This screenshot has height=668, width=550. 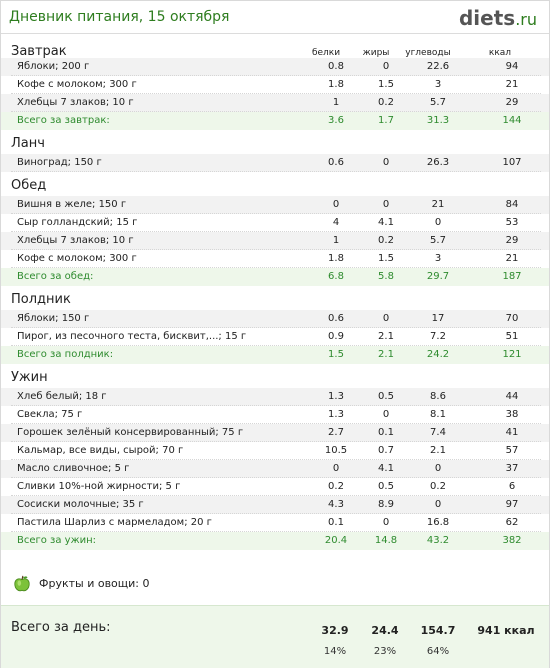 What do you see at coordinates (512, 222) in the screenshot?
I see `food-value: 53` at bounding box center [512, 222].